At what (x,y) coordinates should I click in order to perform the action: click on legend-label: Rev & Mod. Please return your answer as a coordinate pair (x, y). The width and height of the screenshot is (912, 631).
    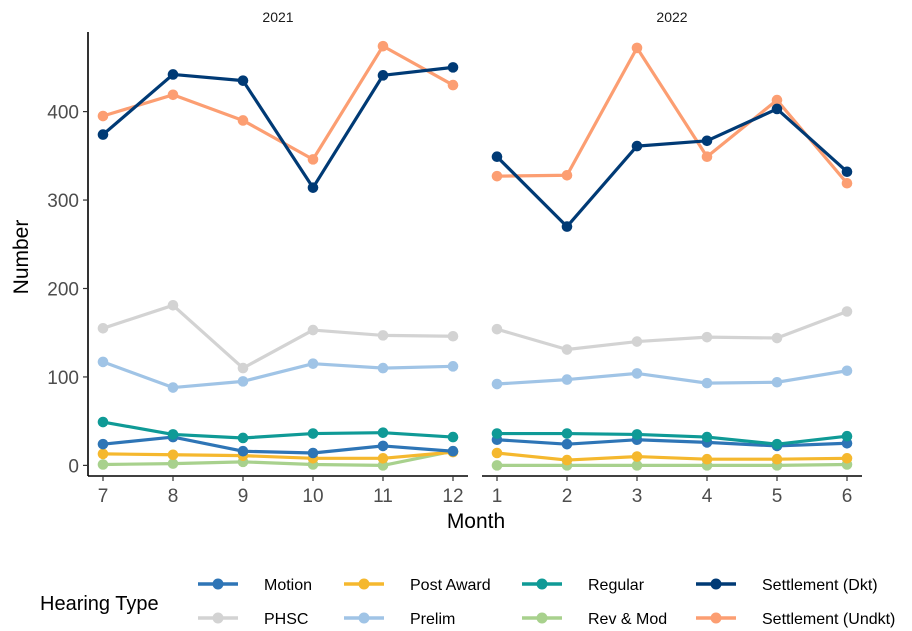
    Looking at the image, I should click on (627, 619).